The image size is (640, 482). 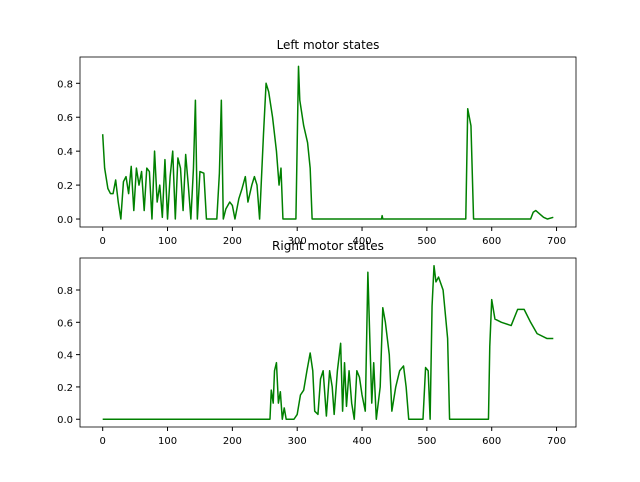 What do you see at coordinates (328, 246) in the screenshot?
I see `axes-title: Right motor states` at bounding box center [328, 246].